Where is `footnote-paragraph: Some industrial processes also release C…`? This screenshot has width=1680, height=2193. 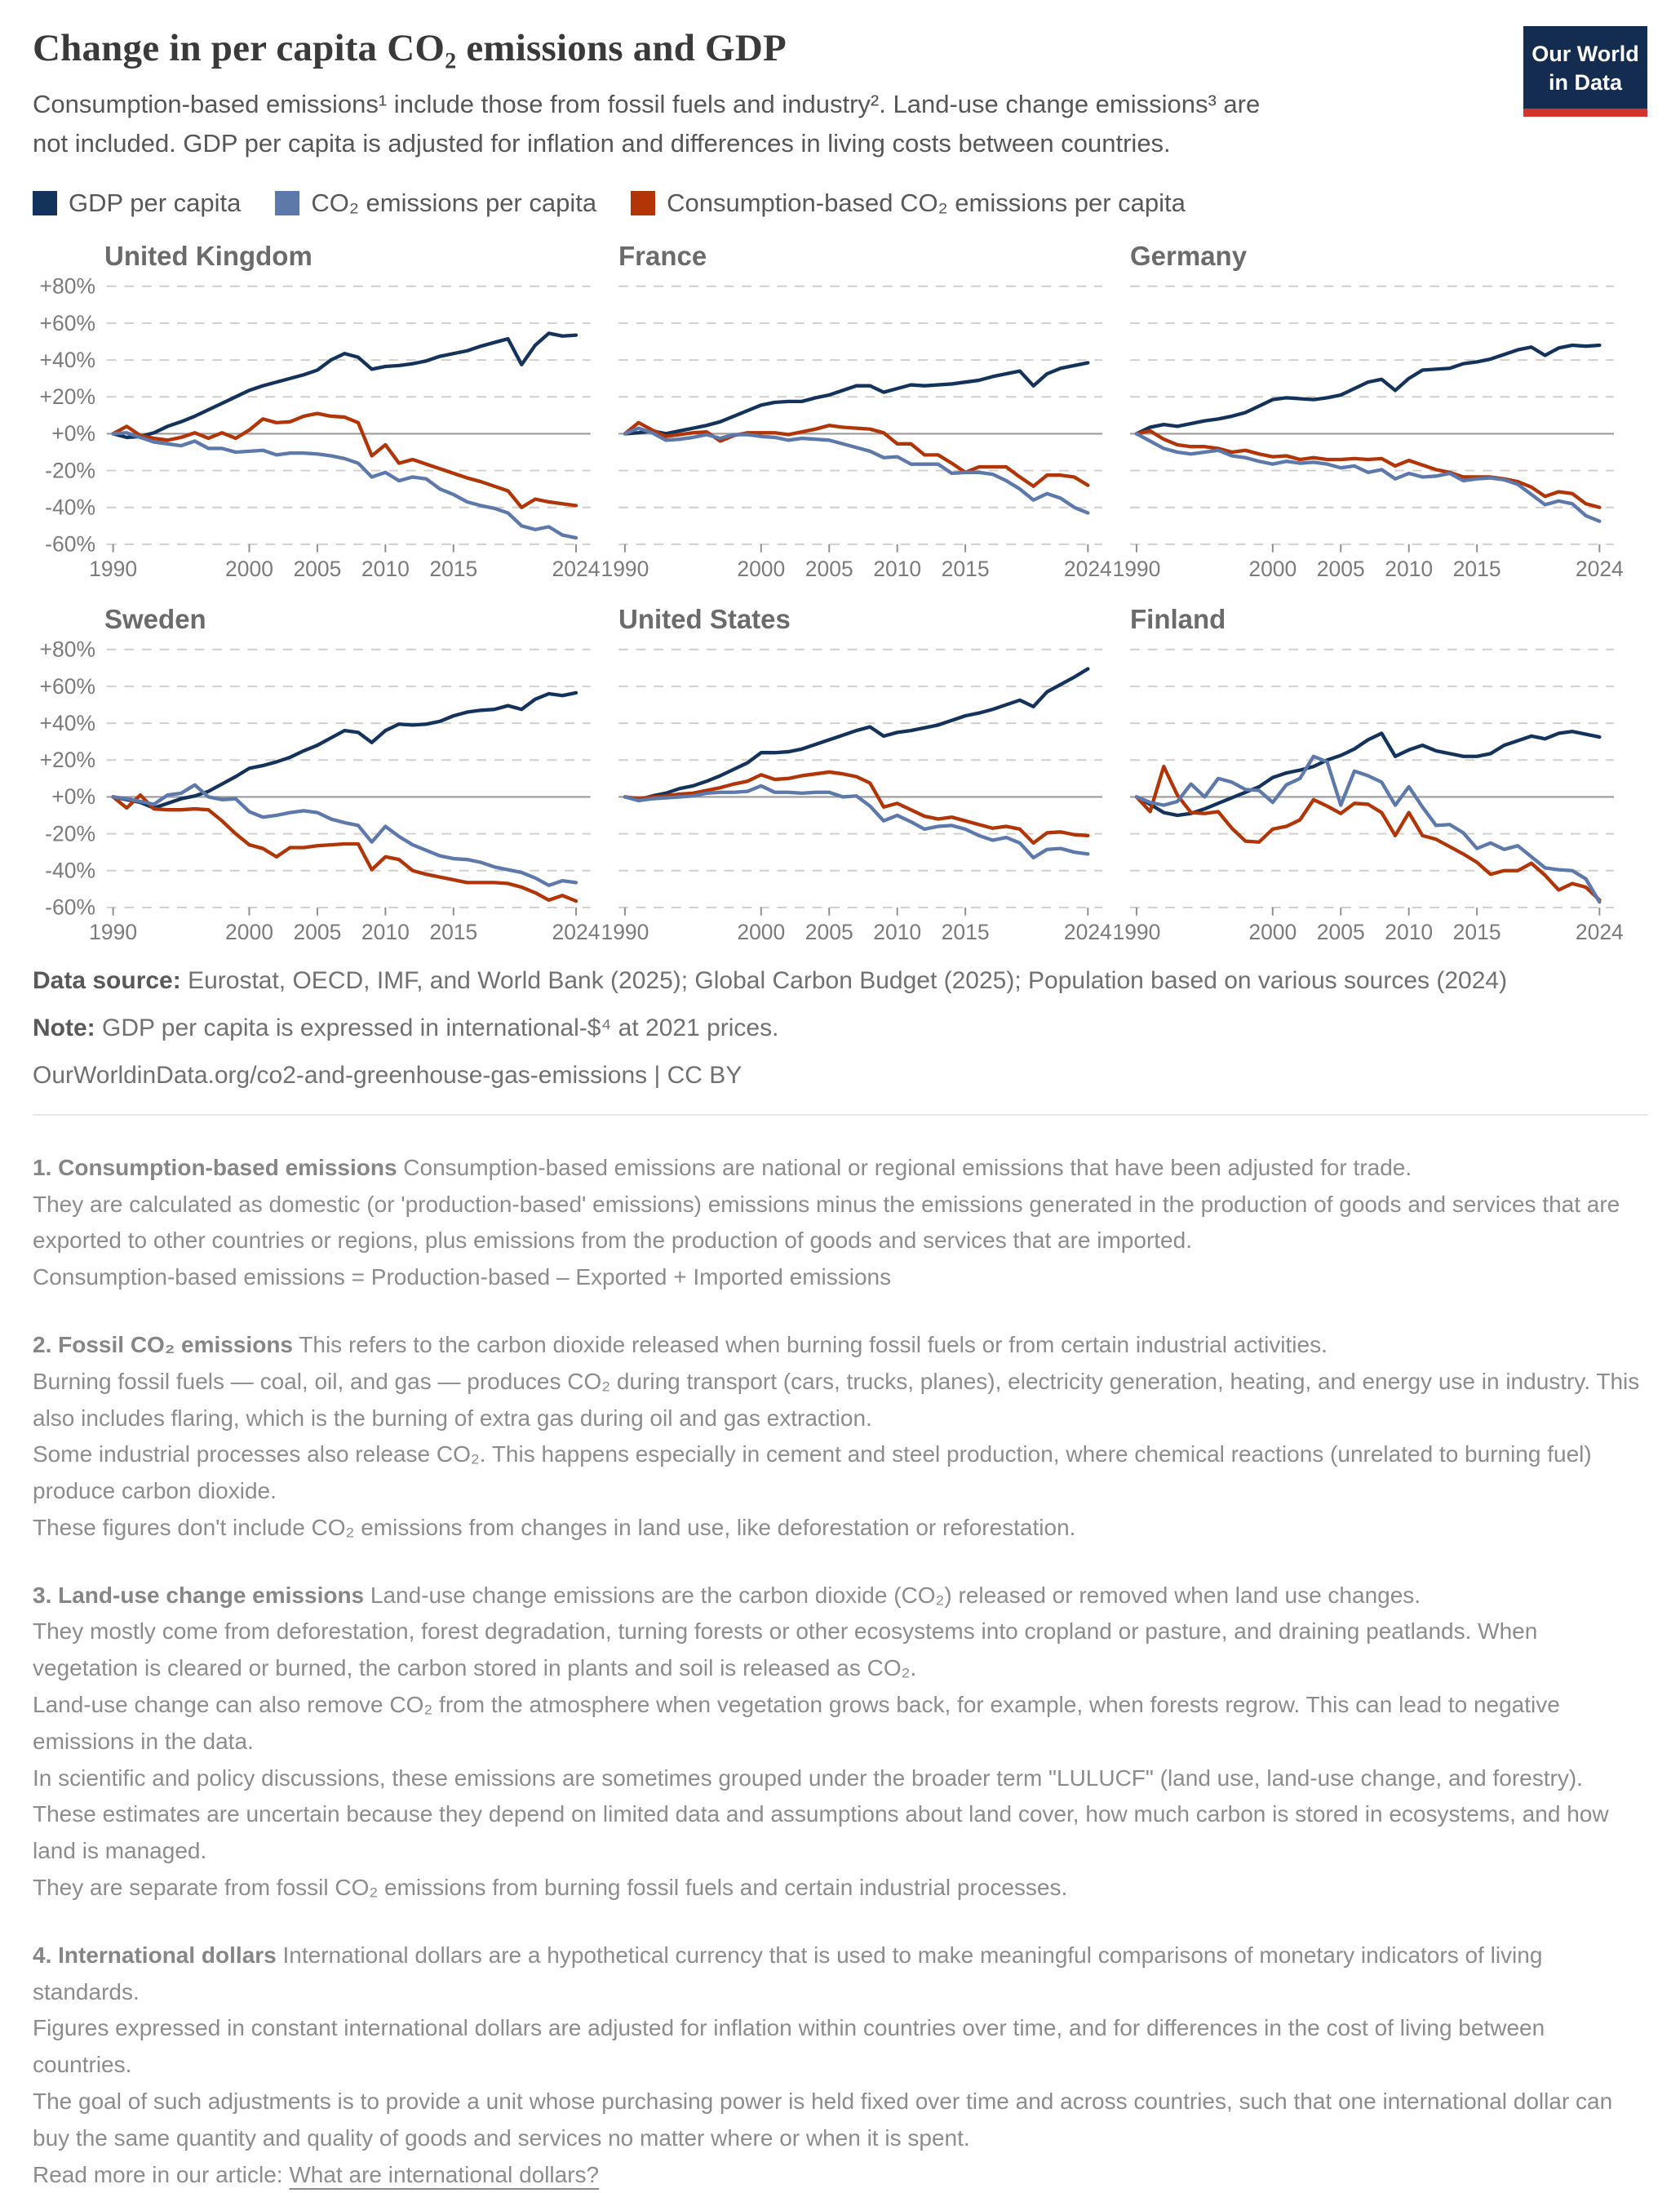 footnote-paragraph: Some industrial processes also release C… is located at coordinates (812, 1472).